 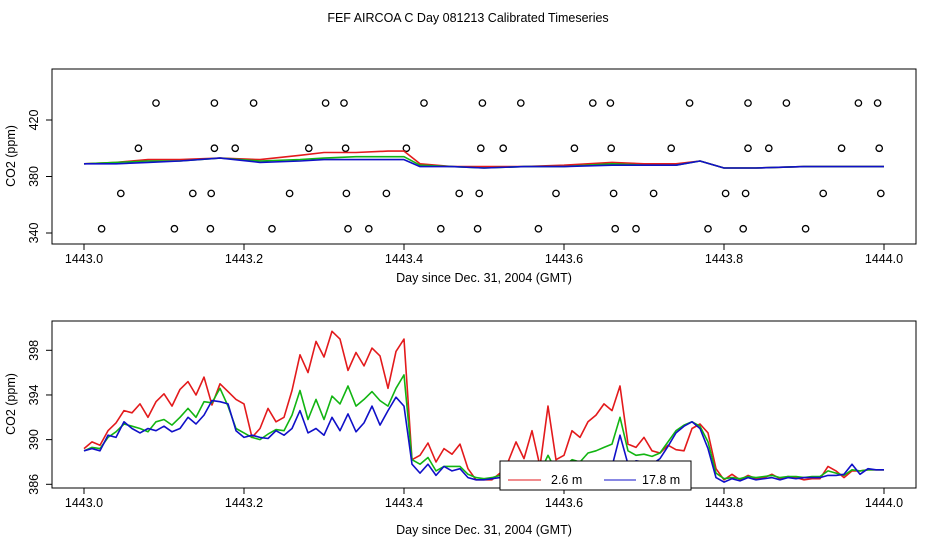 I want to click on top-x-tick-label: 1443.0, so click(x=84, y=259).